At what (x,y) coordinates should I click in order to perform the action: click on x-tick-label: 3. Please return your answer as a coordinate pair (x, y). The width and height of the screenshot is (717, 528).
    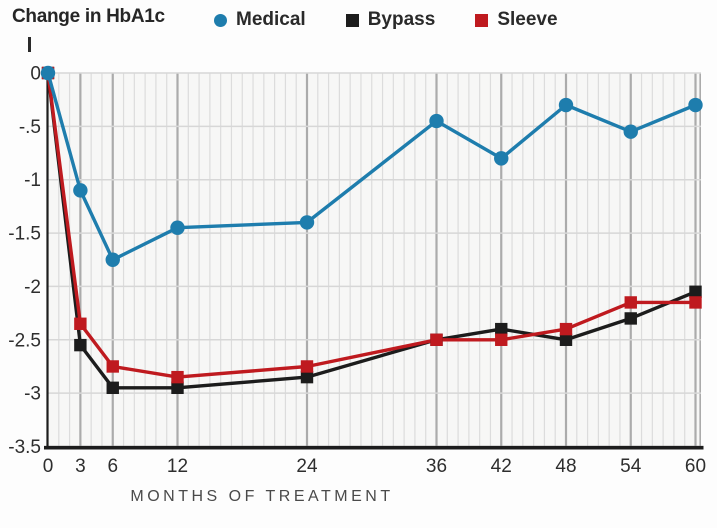
    Looking at the image, I should click on (80, 466).